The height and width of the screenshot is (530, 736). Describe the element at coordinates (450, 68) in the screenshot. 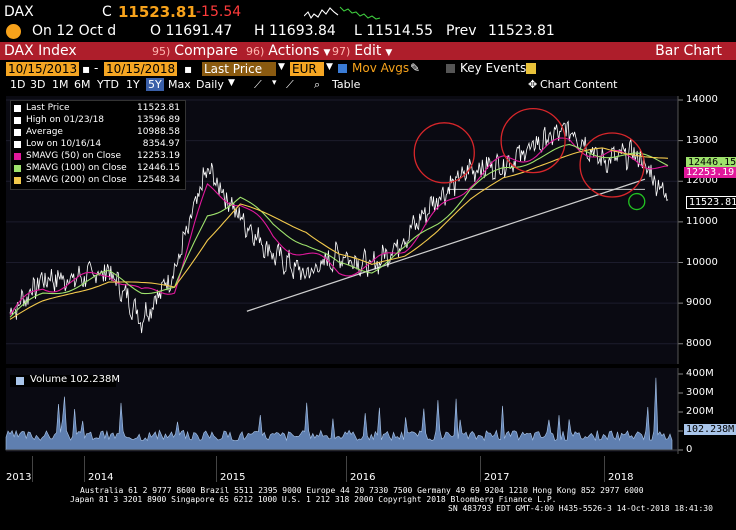

I see `key-events-checkbox` at that location.